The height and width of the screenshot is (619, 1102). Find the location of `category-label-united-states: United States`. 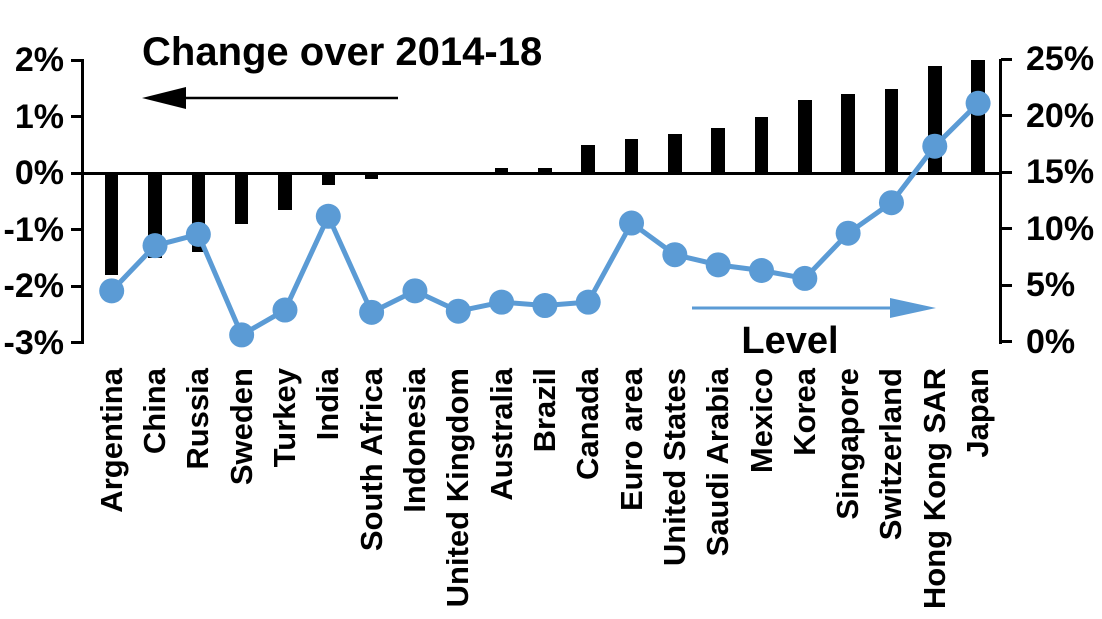

category-label-united-states: United States is located at coordinates (674, 467).